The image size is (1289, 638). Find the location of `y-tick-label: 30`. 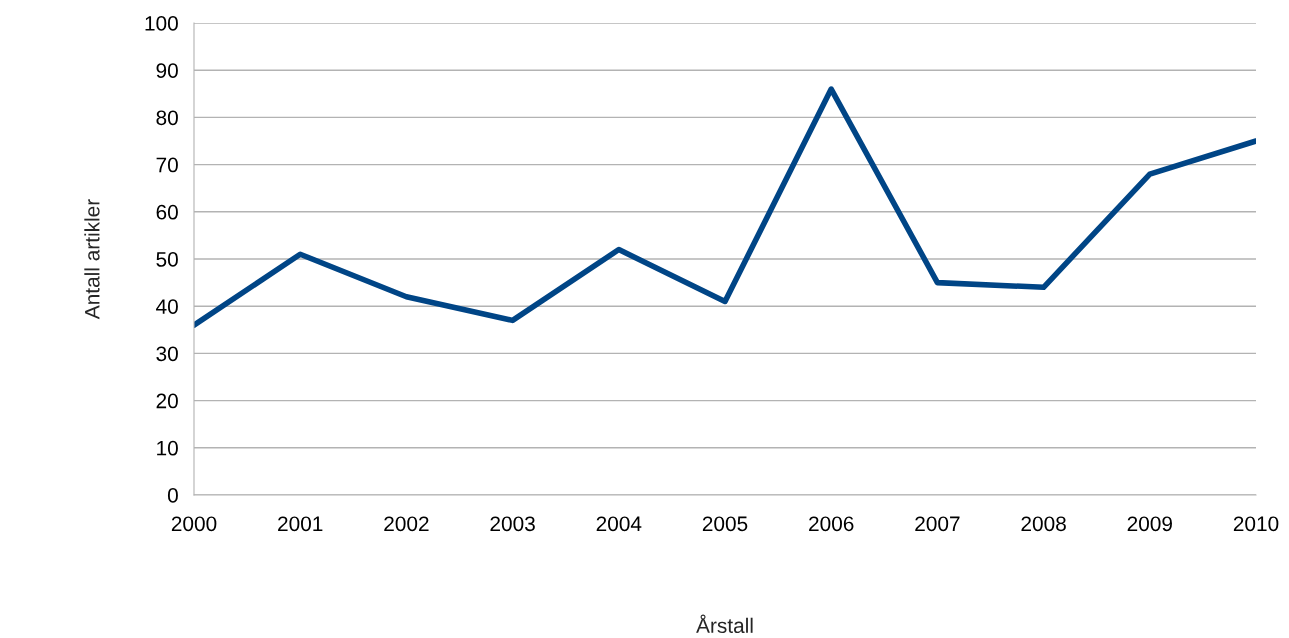

y-tick-label: 30 is located at coordinates (167, 354).